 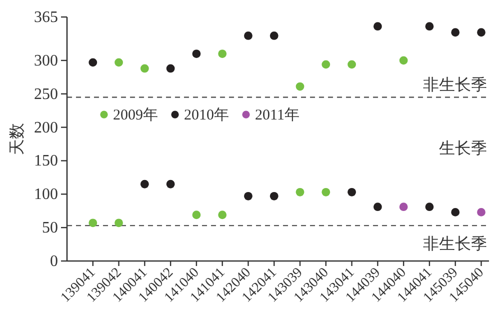 What do you see at coordinates (46, 161) in the screenshot?
I see `y-tick-label: 150` at bounding box center [46, 161].